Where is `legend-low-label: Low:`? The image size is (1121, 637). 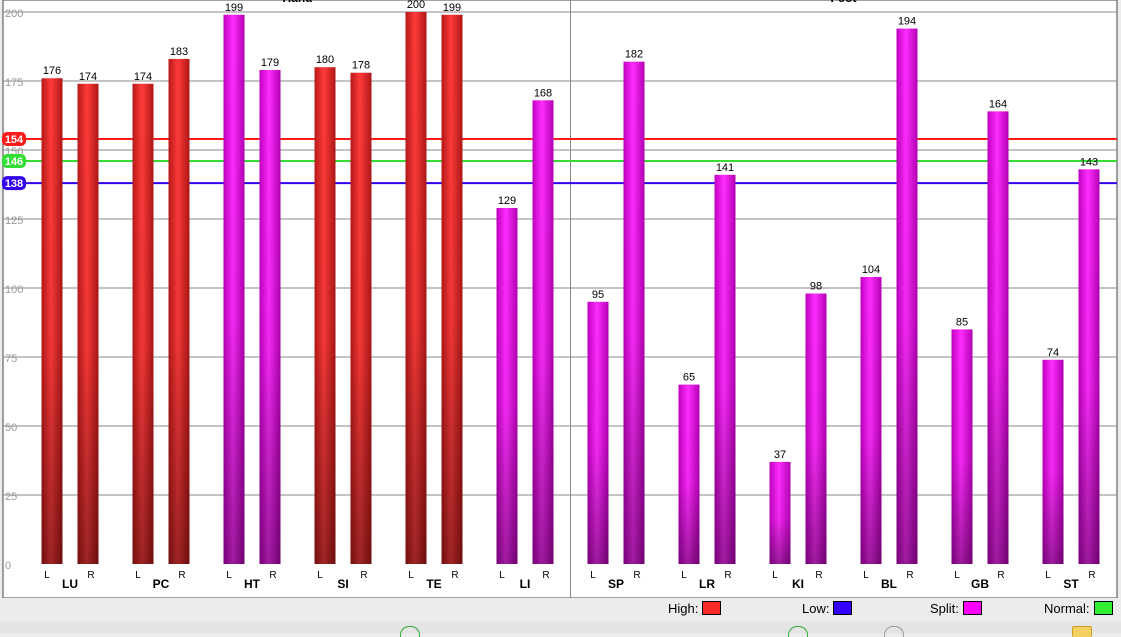 legend-low-label: Low: is located at coordinates (816, 608).